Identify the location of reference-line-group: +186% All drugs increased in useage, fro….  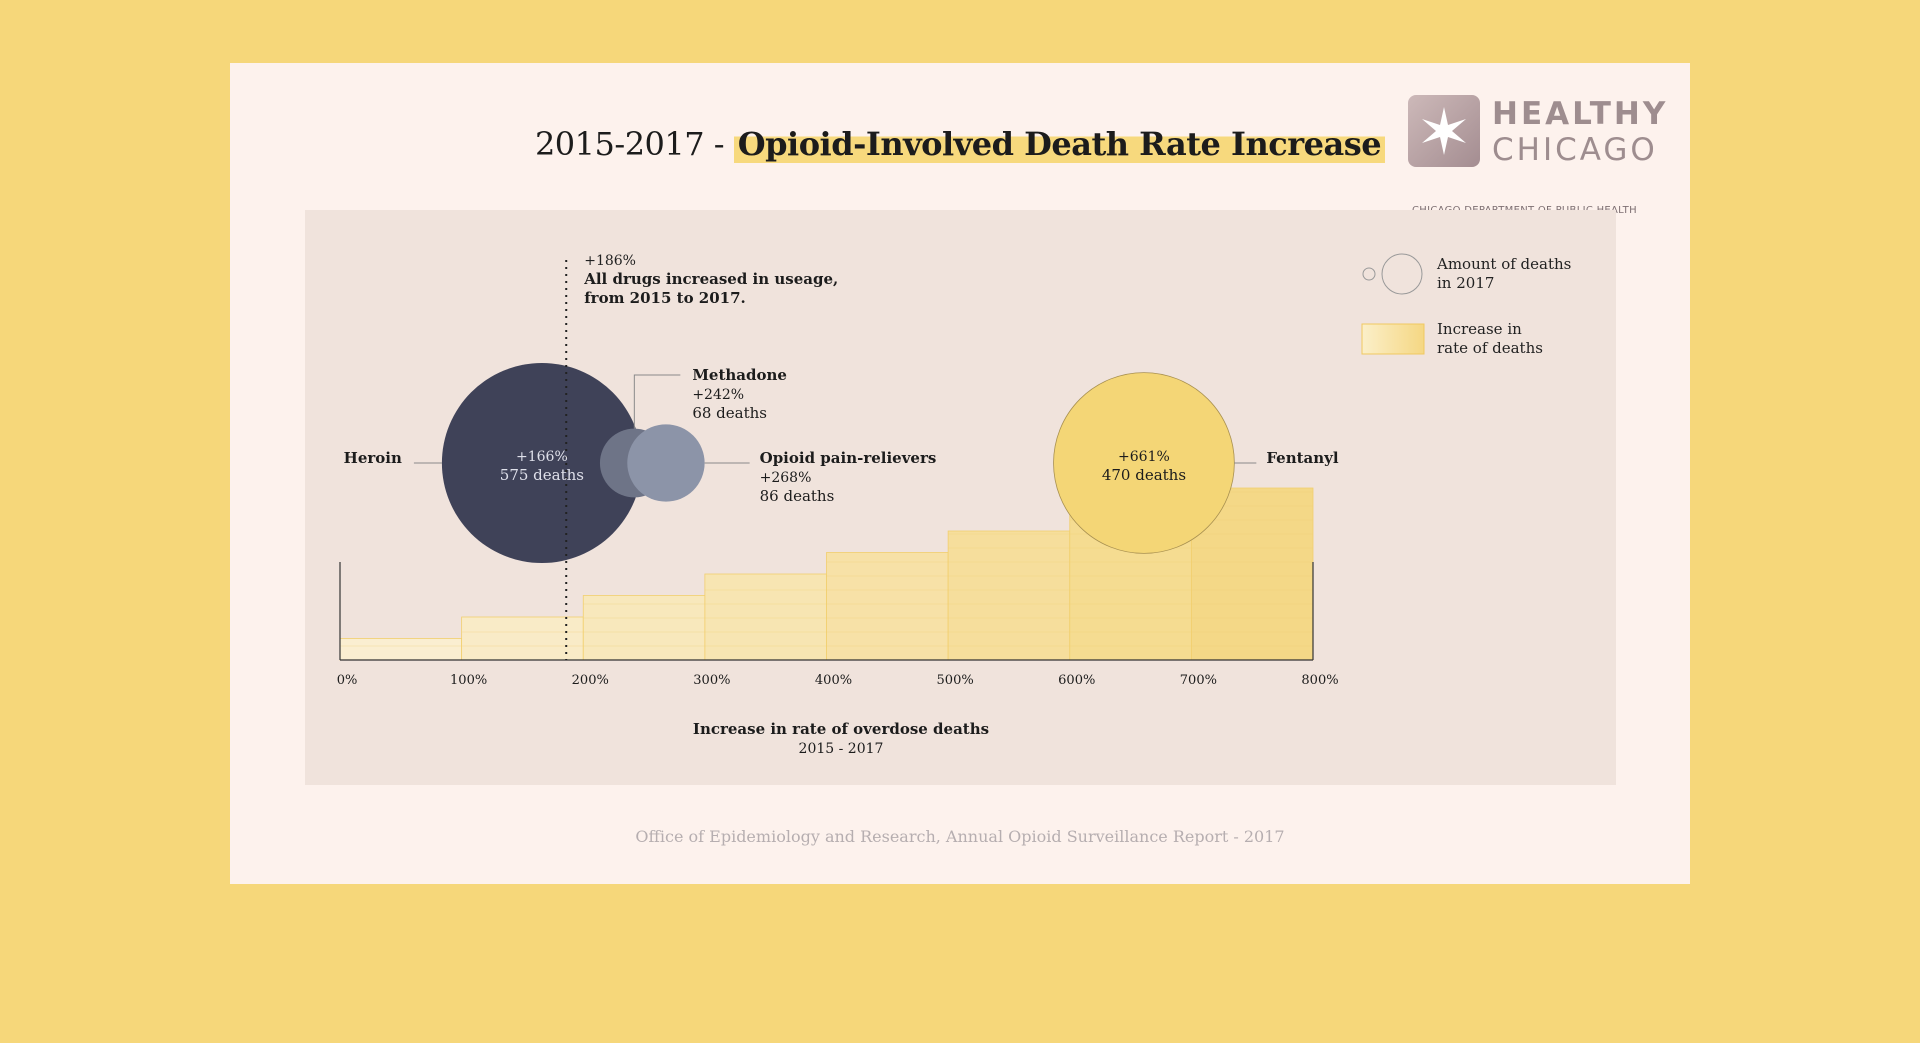
(701, 456).